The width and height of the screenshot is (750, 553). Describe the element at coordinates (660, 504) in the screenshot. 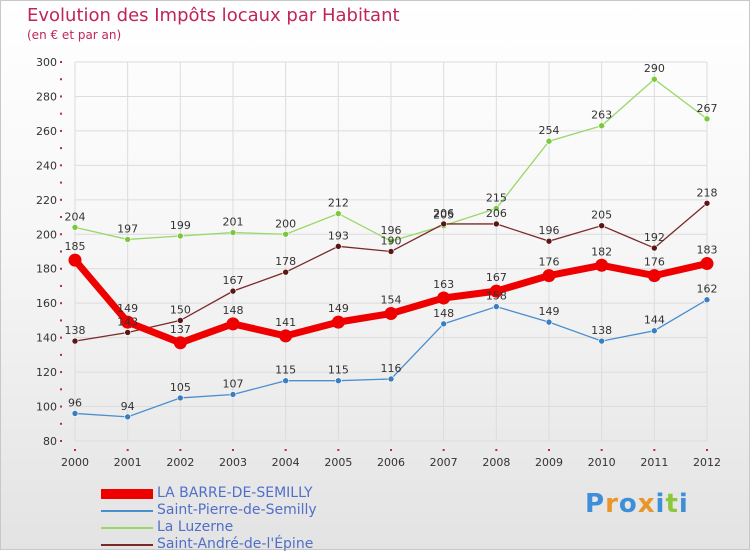

I see `logo-letter: i` at that location.